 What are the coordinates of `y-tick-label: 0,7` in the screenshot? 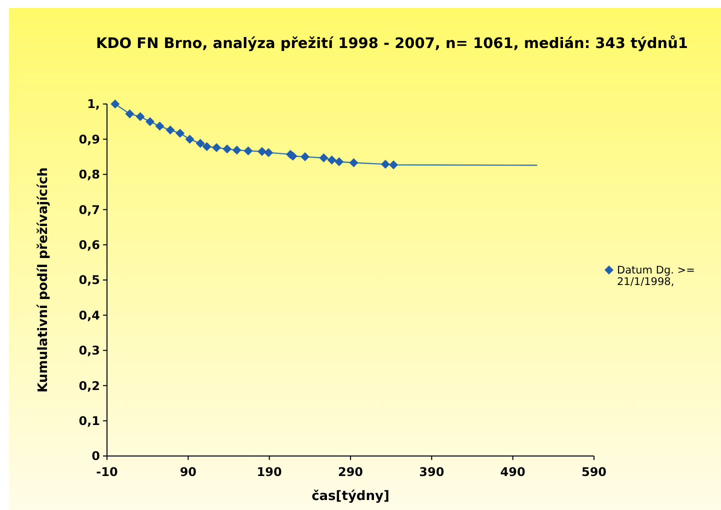 It's located at (89, 209).